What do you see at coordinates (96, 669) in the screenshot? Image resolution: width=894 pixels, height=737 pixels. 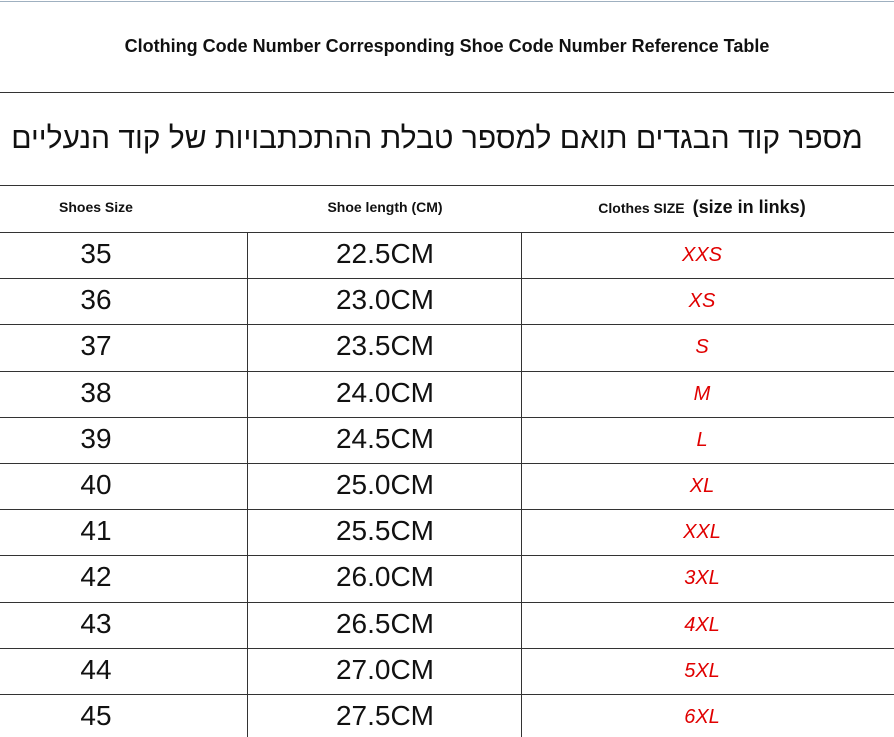 I see `table-cell: 44` at bounding box center [96, 669].